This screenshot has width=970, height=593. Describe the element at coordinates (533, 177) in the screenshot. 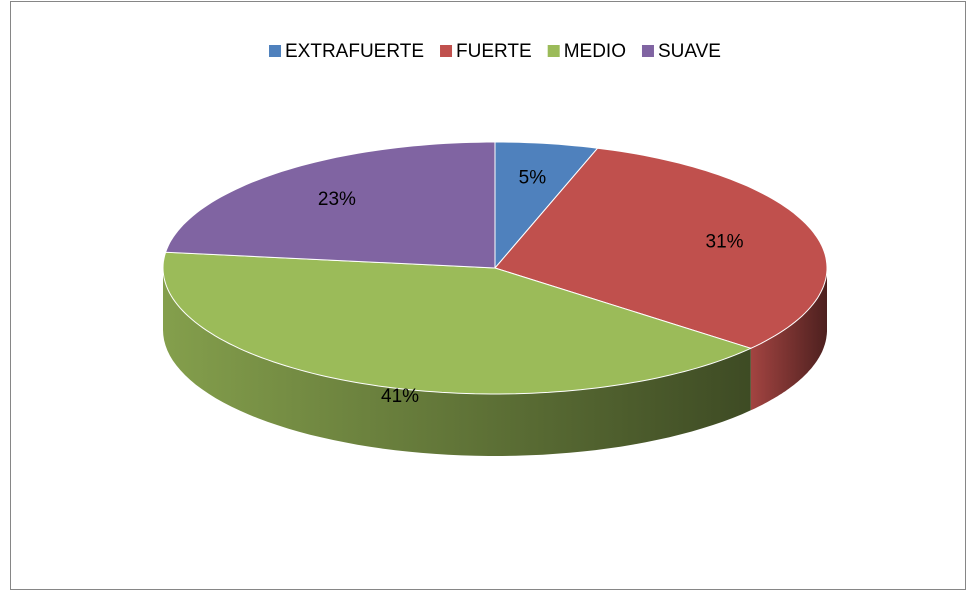

I see `data-label: 5%` at that location.